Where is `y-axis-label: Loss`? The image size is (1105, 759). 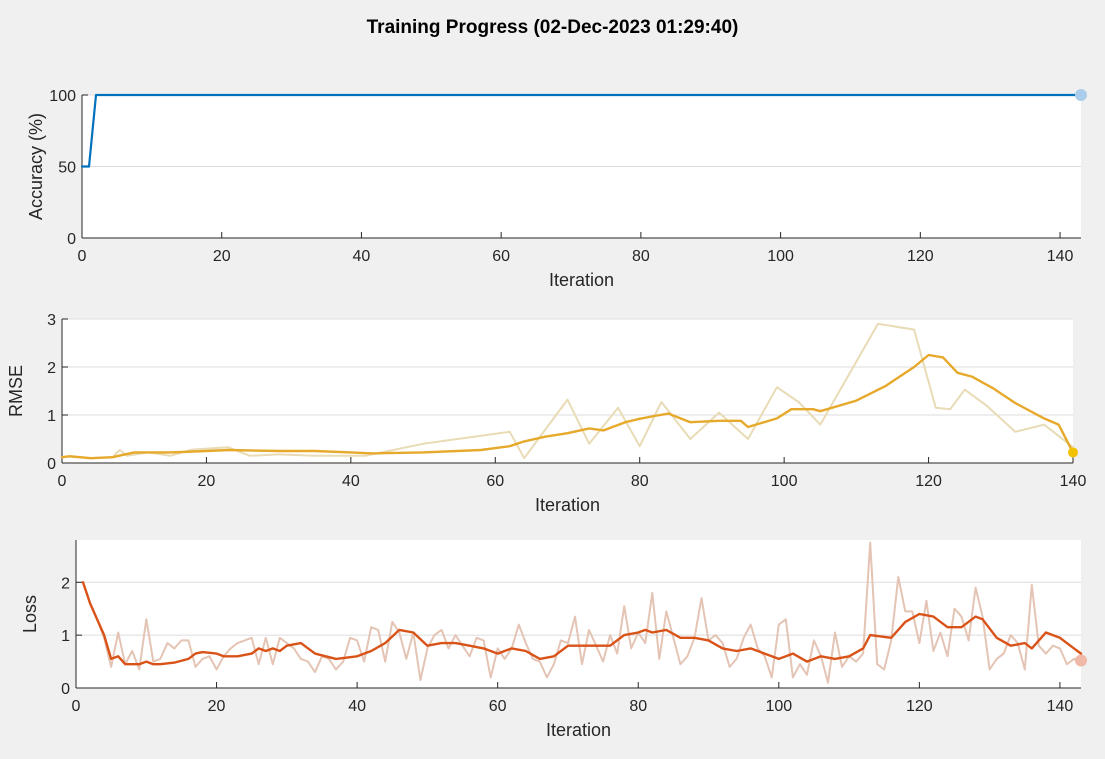 y-axis-label: Loss is located at coordinates (30, 614).